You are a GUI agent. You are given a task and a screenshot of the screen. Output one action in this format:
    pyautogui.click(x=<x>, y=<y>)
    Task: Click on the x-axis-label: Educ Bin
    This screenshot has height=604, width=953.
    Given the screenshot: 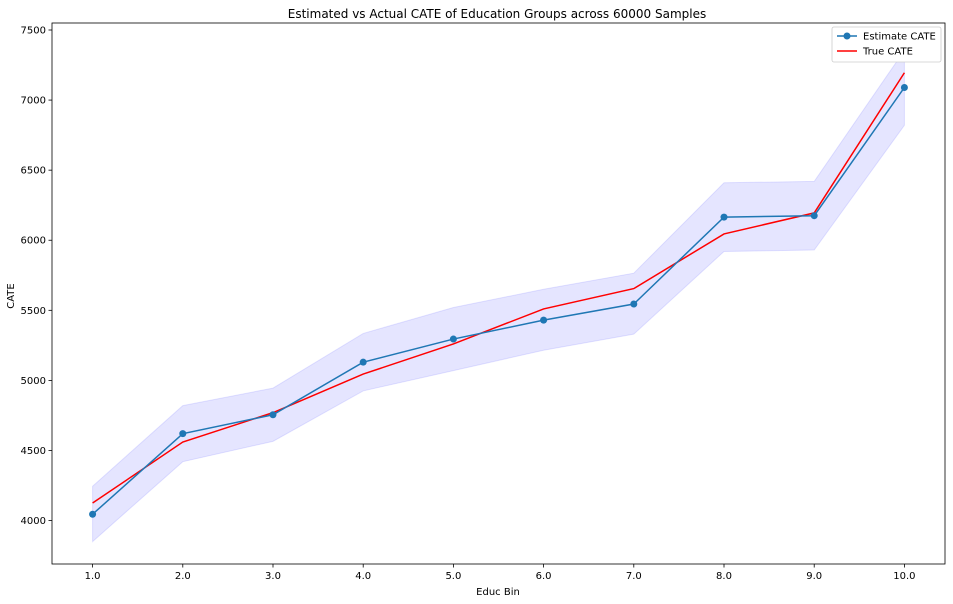 What is the action you would take?
    pyautogui.click(x=498, y=592)
    